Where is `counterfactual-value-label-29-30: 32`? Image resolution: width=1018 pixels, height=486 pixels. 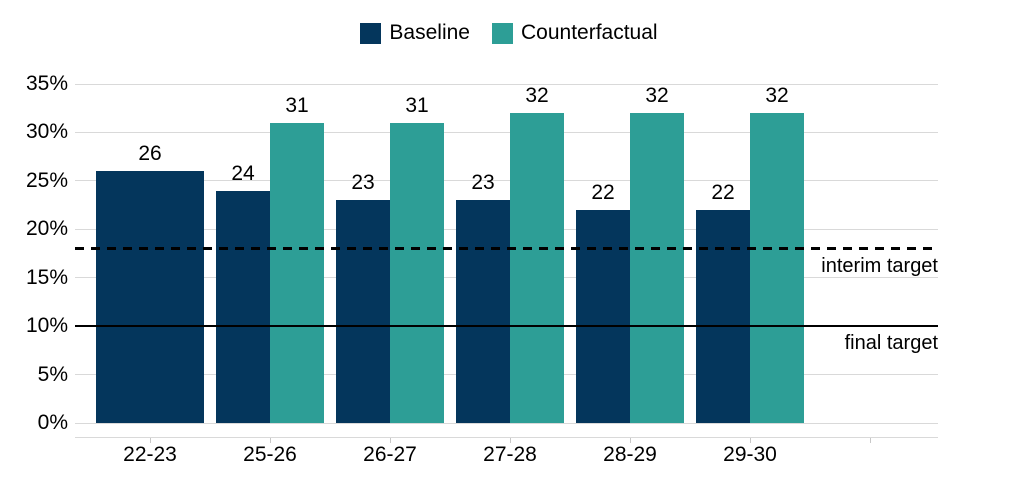 counterfactual-value-label-29-30: 32 is located at coordinates (777, 96).